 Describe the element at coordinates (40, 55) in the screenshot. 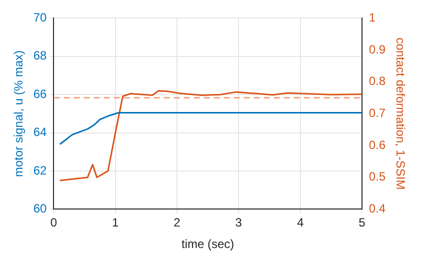

I see `y-tick-label: 68` at that location.